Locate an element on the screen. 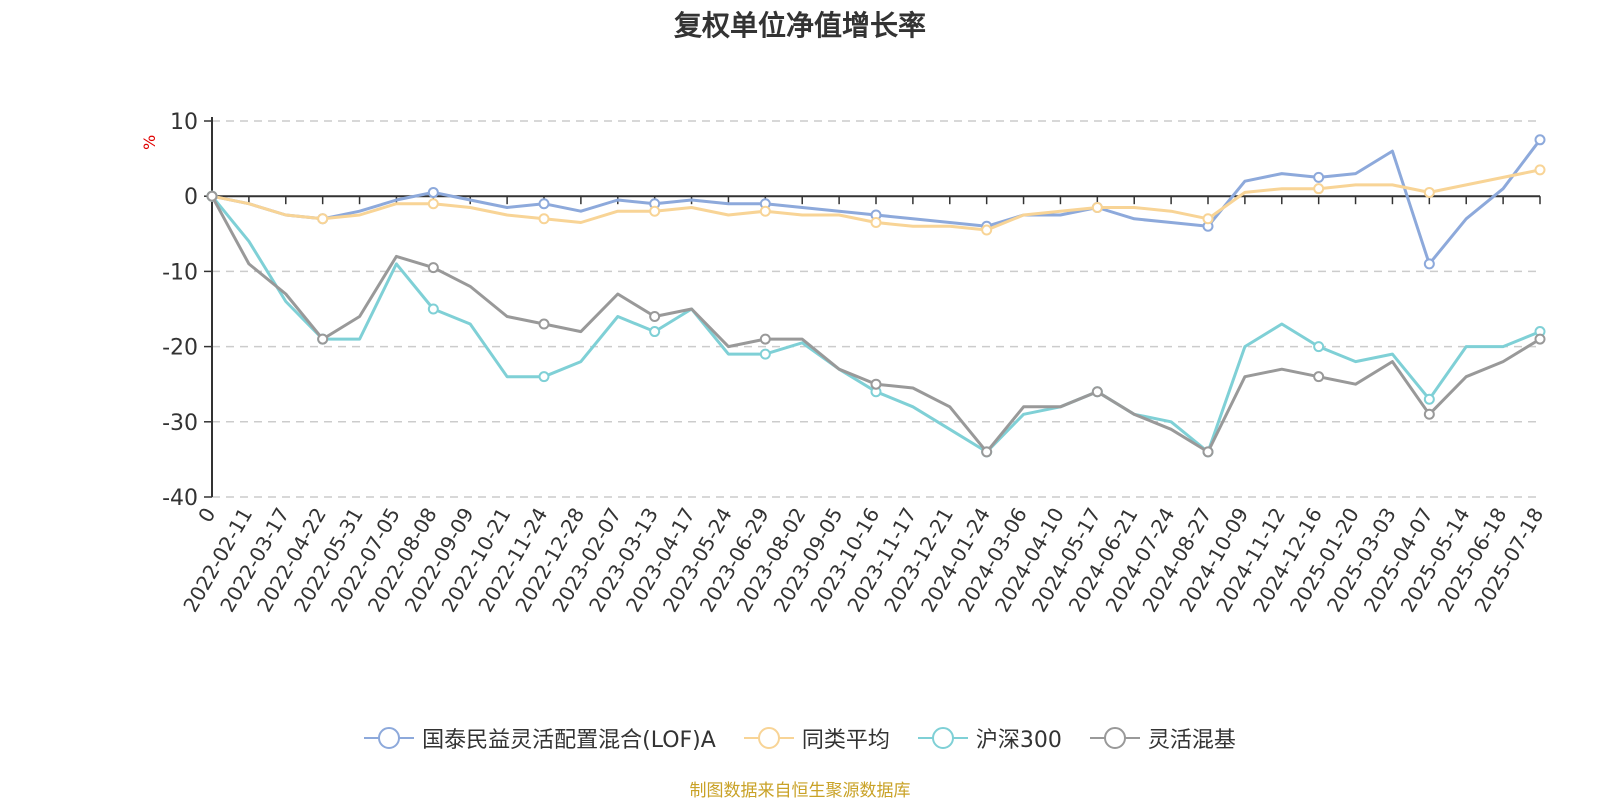  y-tick-label: -40 is located at coordinates (180, 498).